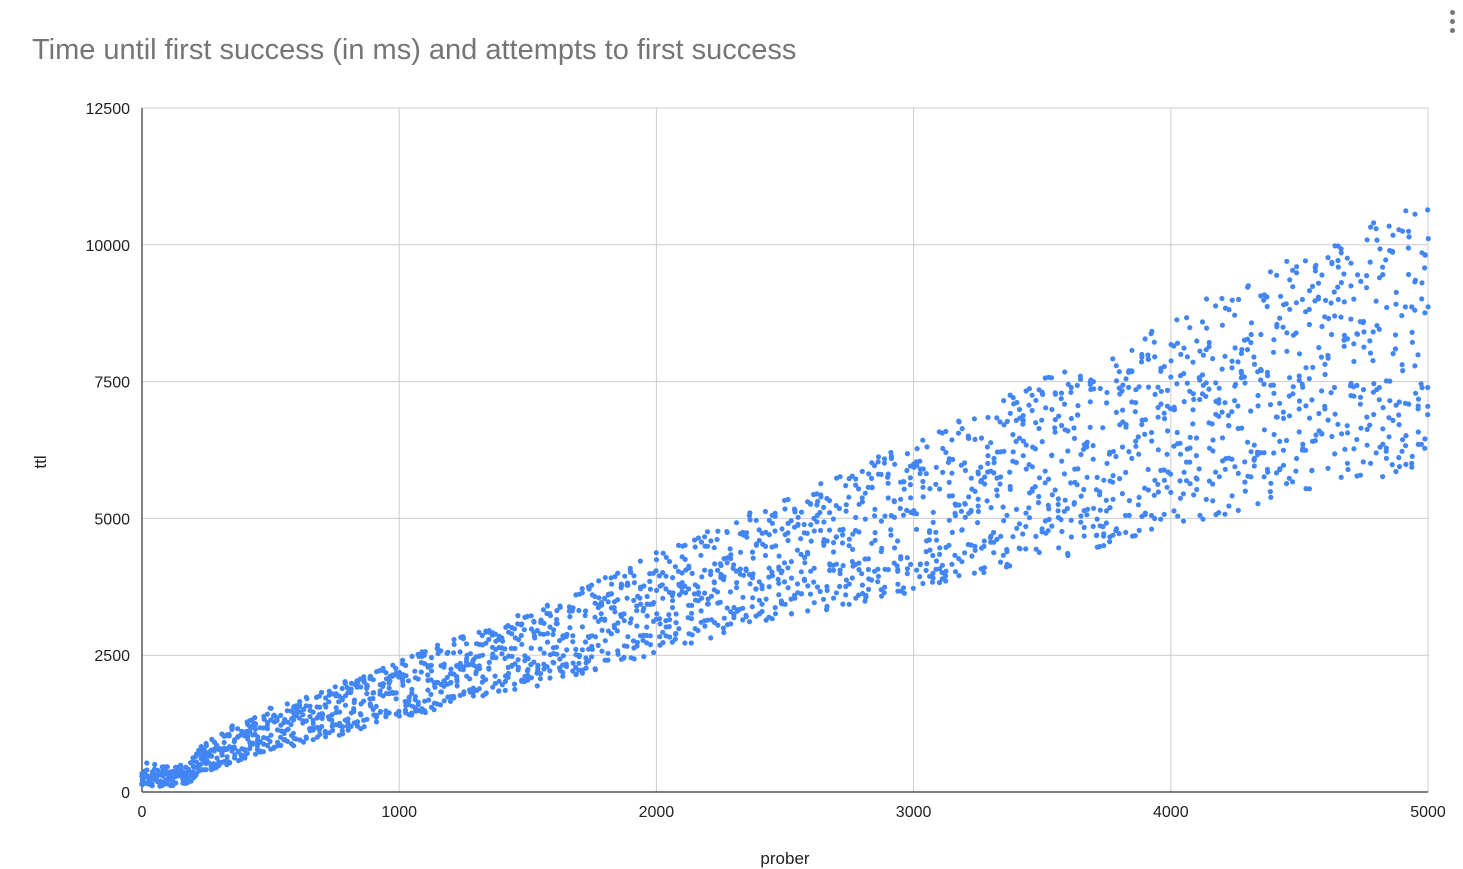  I want to click on y-tick-label: 0, so click(125, 793).